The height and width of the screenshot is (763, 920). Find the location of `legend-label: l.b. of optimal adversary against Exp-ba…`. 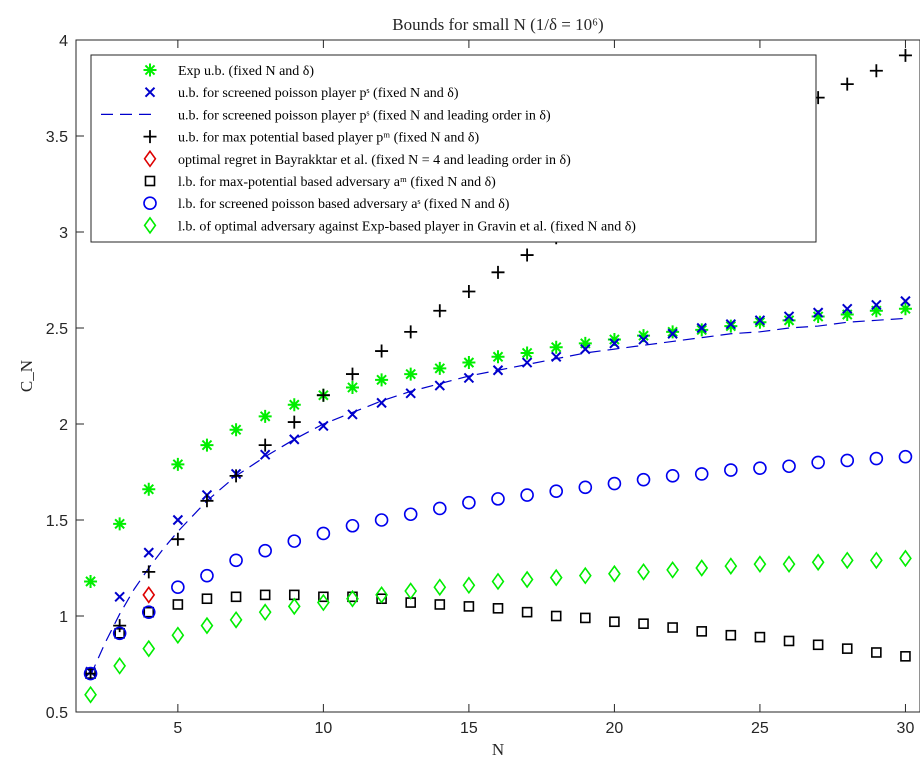

legend-label: l.b. of optimal adversary against Exp-ba… is located at coordinates (407, 226).